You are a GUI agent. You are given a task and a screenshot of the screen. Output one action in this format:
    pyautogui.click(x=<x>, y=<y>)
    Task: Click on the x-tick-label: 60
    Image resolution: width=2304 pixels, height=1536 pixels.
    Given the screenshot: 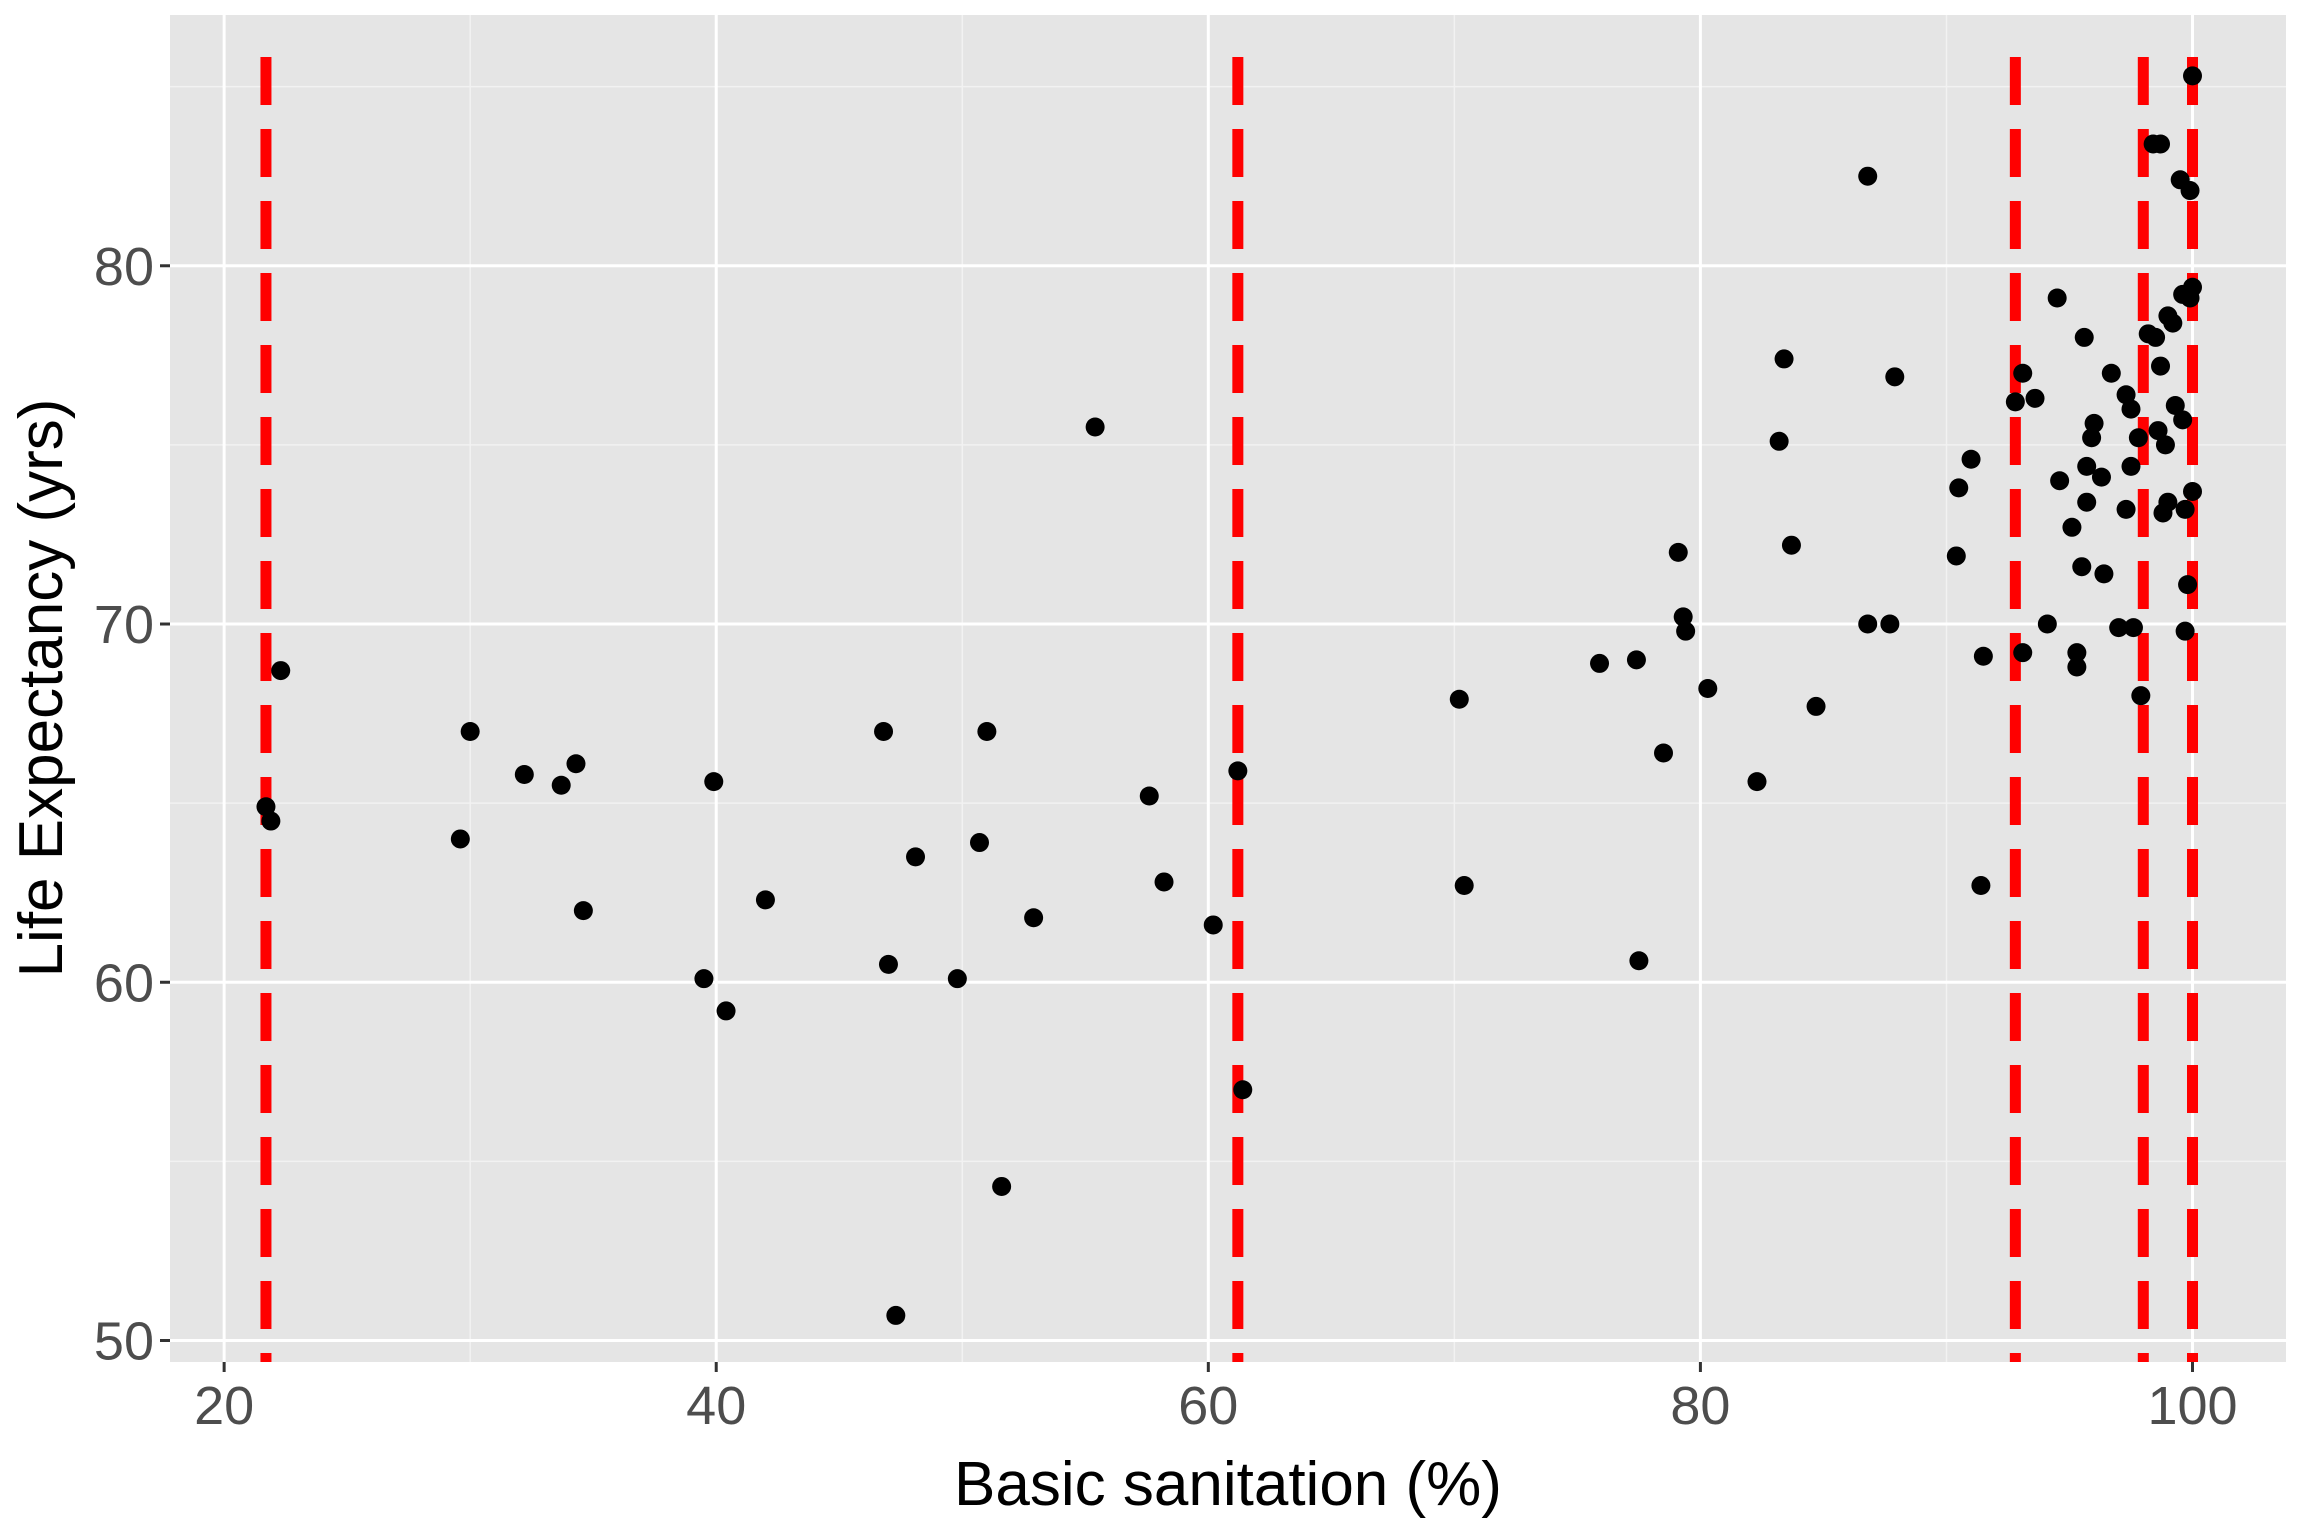 What is the action you would take?
    pyautogui.click(x=1208, y=1406)
    